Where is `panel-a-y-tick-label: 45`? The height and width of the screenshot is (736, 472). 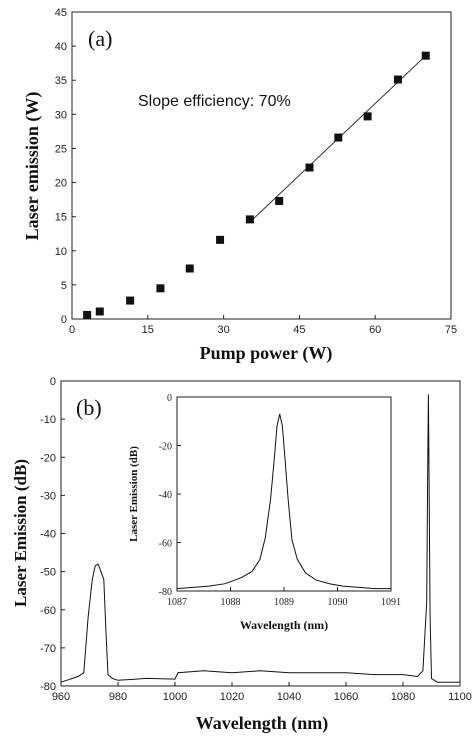 panel-a-y-tick-label: 45 is located at coordinates (61, 13).